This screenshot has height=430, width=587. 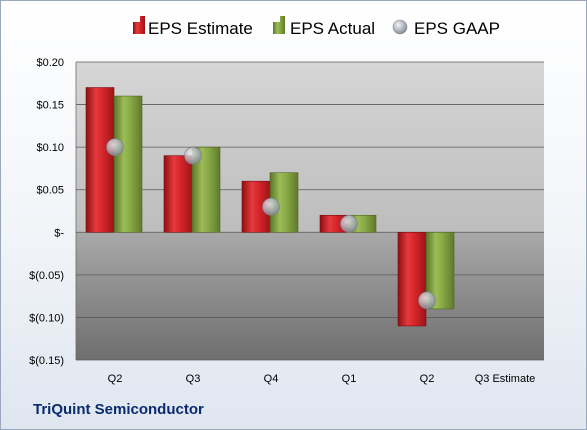 What do you see at coordinates (46, 276) in the screenshot?
I see `y-tick-label: $(0.05)` at bounding box center [46, 276].